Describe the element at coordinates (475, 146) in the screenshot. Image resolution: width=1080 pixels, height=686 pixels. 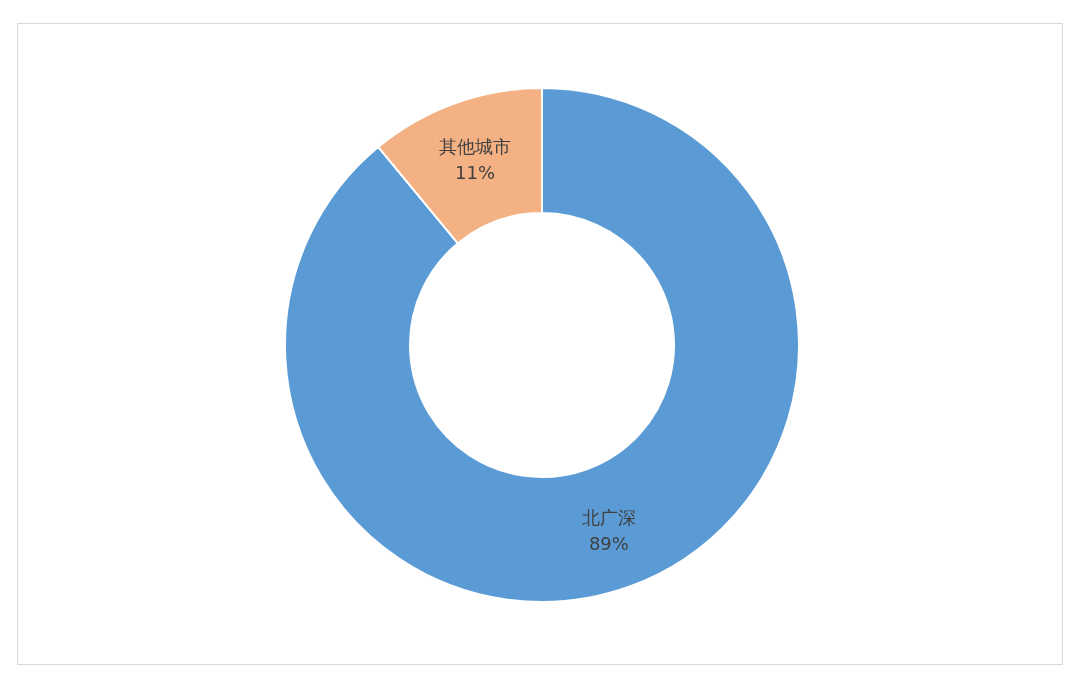
I see `slice-label: 其他城市` at that location.